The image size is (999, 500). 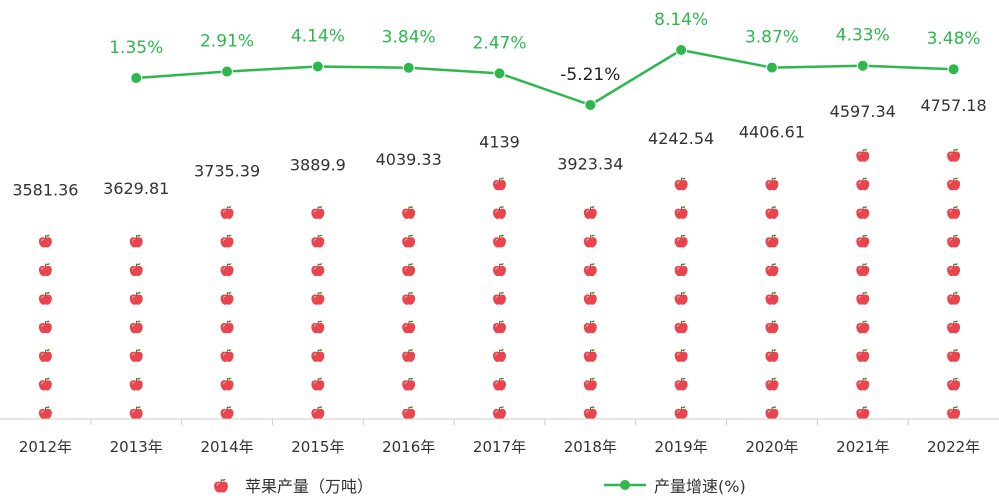 I want to click on bar-value-label: 3735.39, so click(x=227, y=170).